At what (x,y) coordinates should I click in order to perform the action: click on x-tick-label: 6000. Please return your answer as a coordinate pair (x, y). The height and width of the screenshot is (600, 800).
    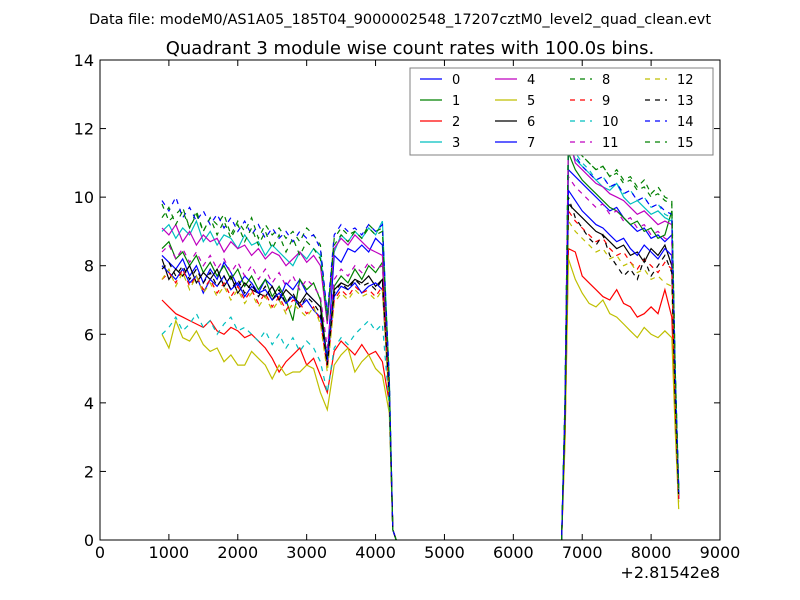
    Looking at the image, I should click on (513, 552).